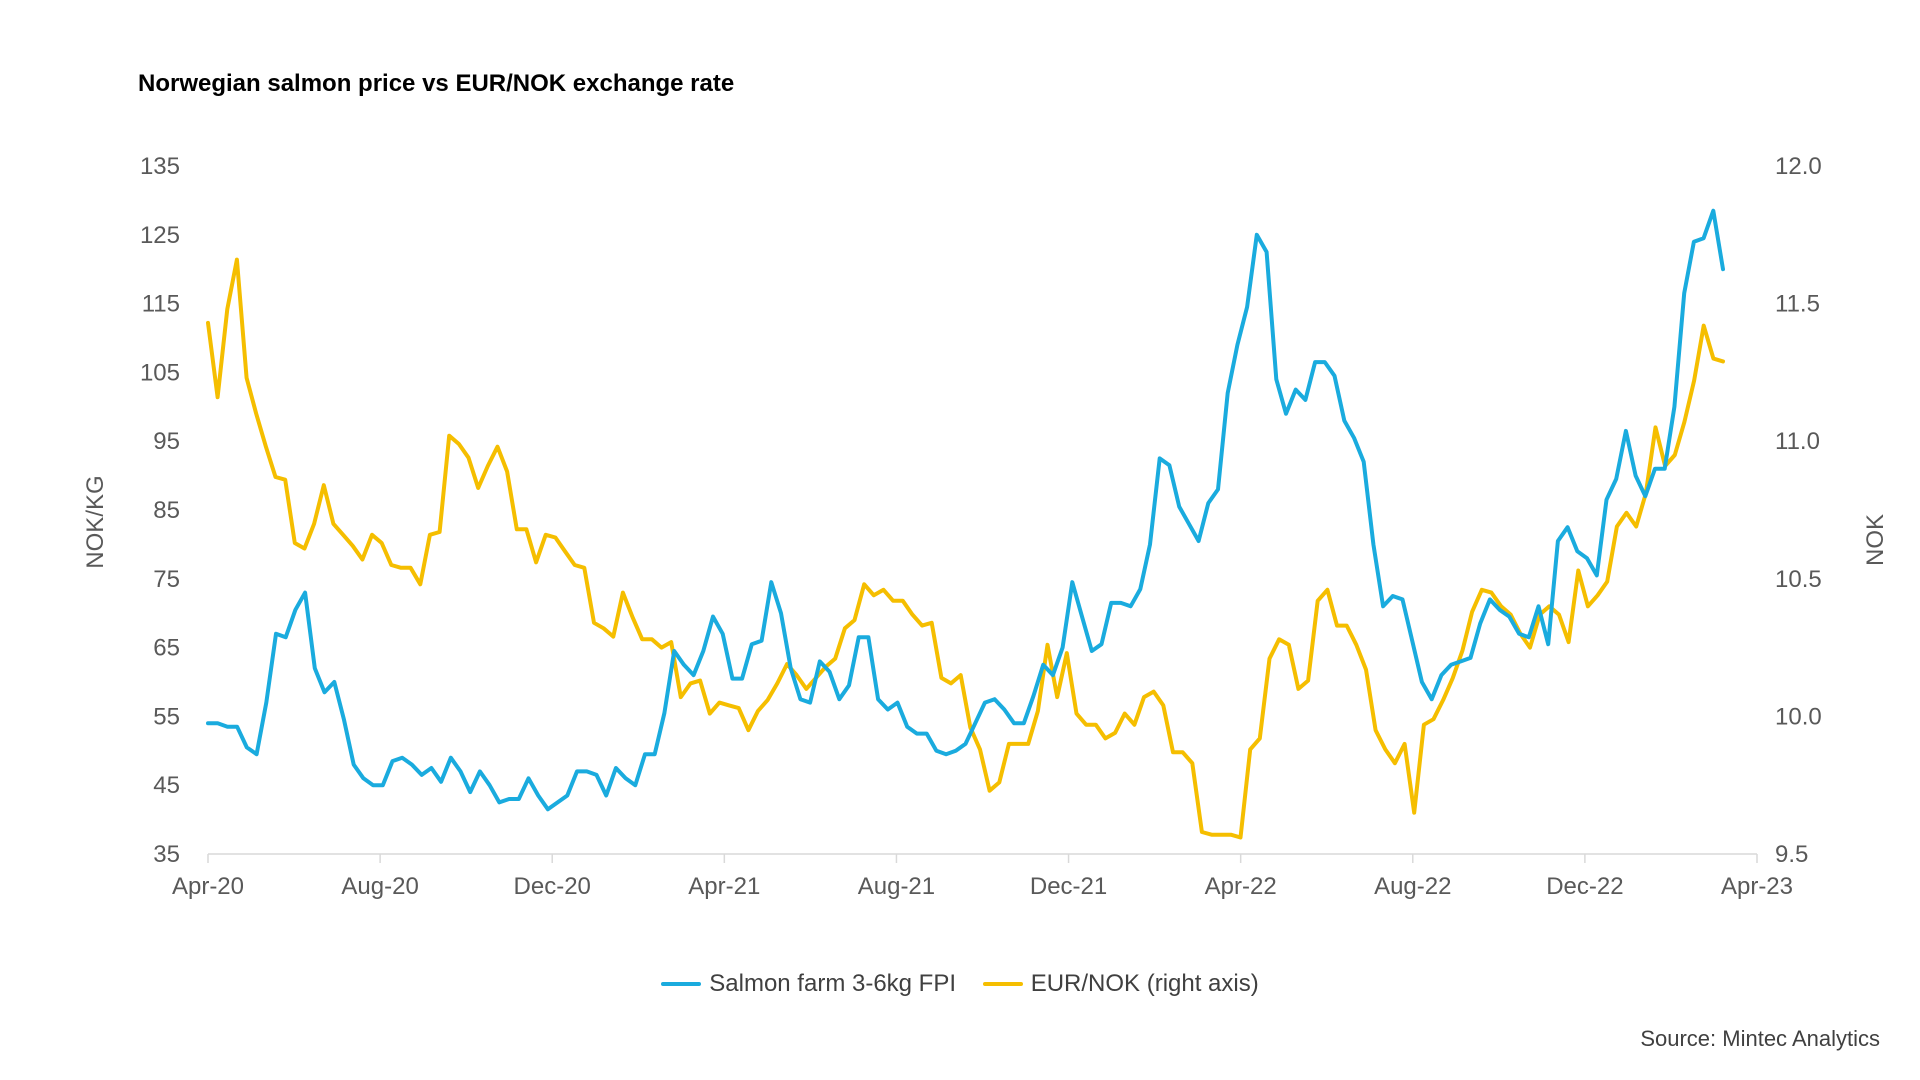 This screenshot has height=1080, width=1920. What do you see at coordinates (552, 886) in the screenshot?
I see `x-tick-label: Dec-20` at bounding box center [552, 886].